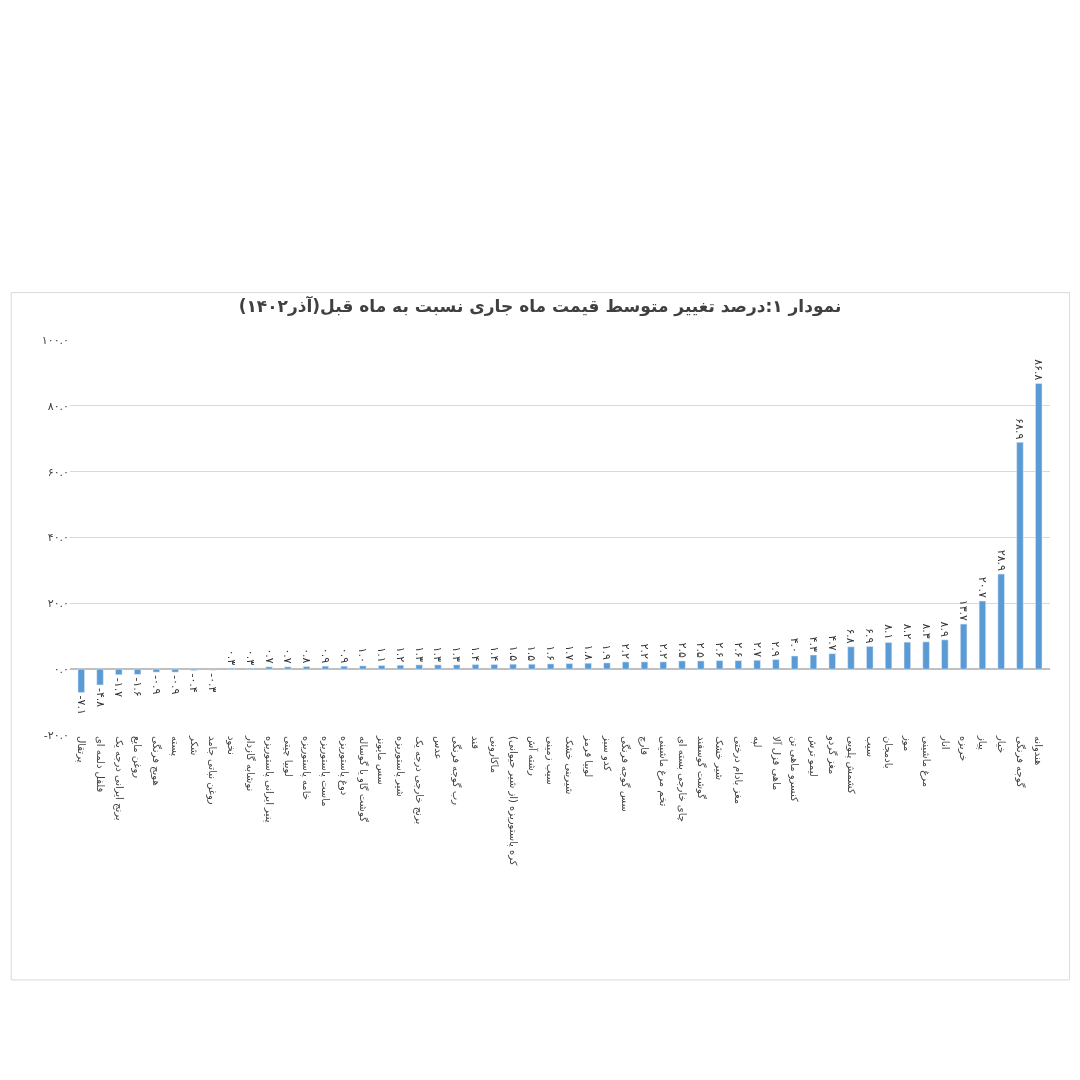  I want to click on x-tick-label: ماست پاستوریزه, so click(325, 771).